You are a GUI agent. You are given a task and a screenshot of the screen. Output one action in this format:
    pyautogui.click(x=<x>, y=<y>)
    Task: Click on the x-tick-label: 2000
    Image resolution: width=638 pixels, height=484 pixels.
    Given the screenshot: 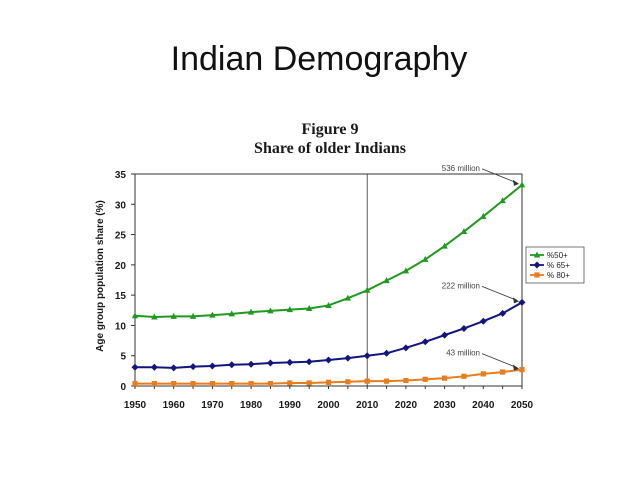 What is the action you would take?
    pyautogui.click(x=328, y=405)
    